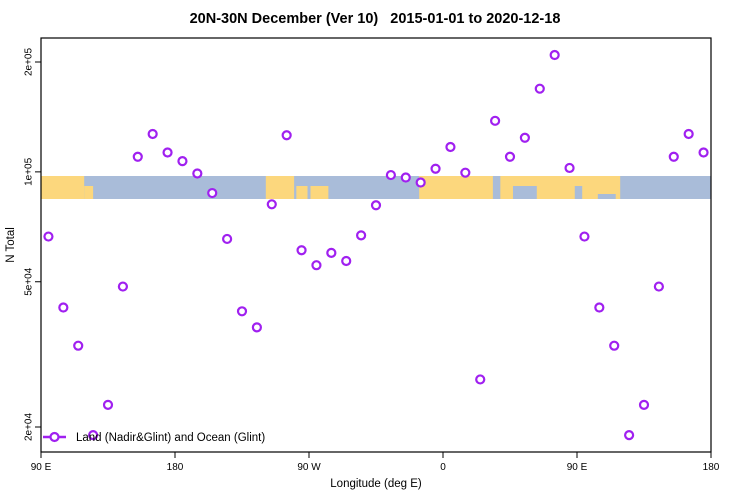 This screenshot has width=750, height=500. I want to click on x-axis-title: Longitude (deg E), so click(376, 484).